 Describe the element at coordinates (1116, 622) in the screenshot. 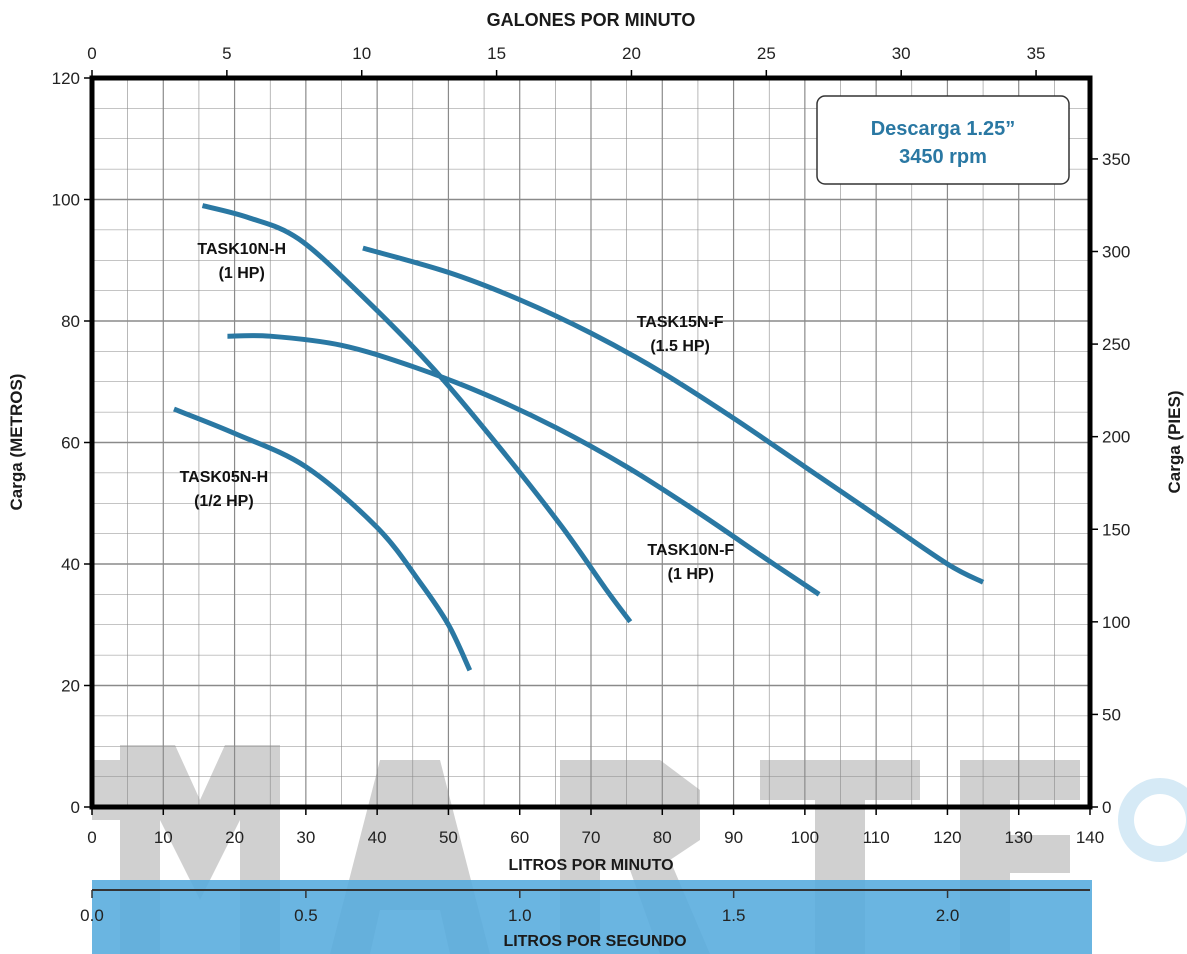

I see `y-right-tick-label: 100` at that location.